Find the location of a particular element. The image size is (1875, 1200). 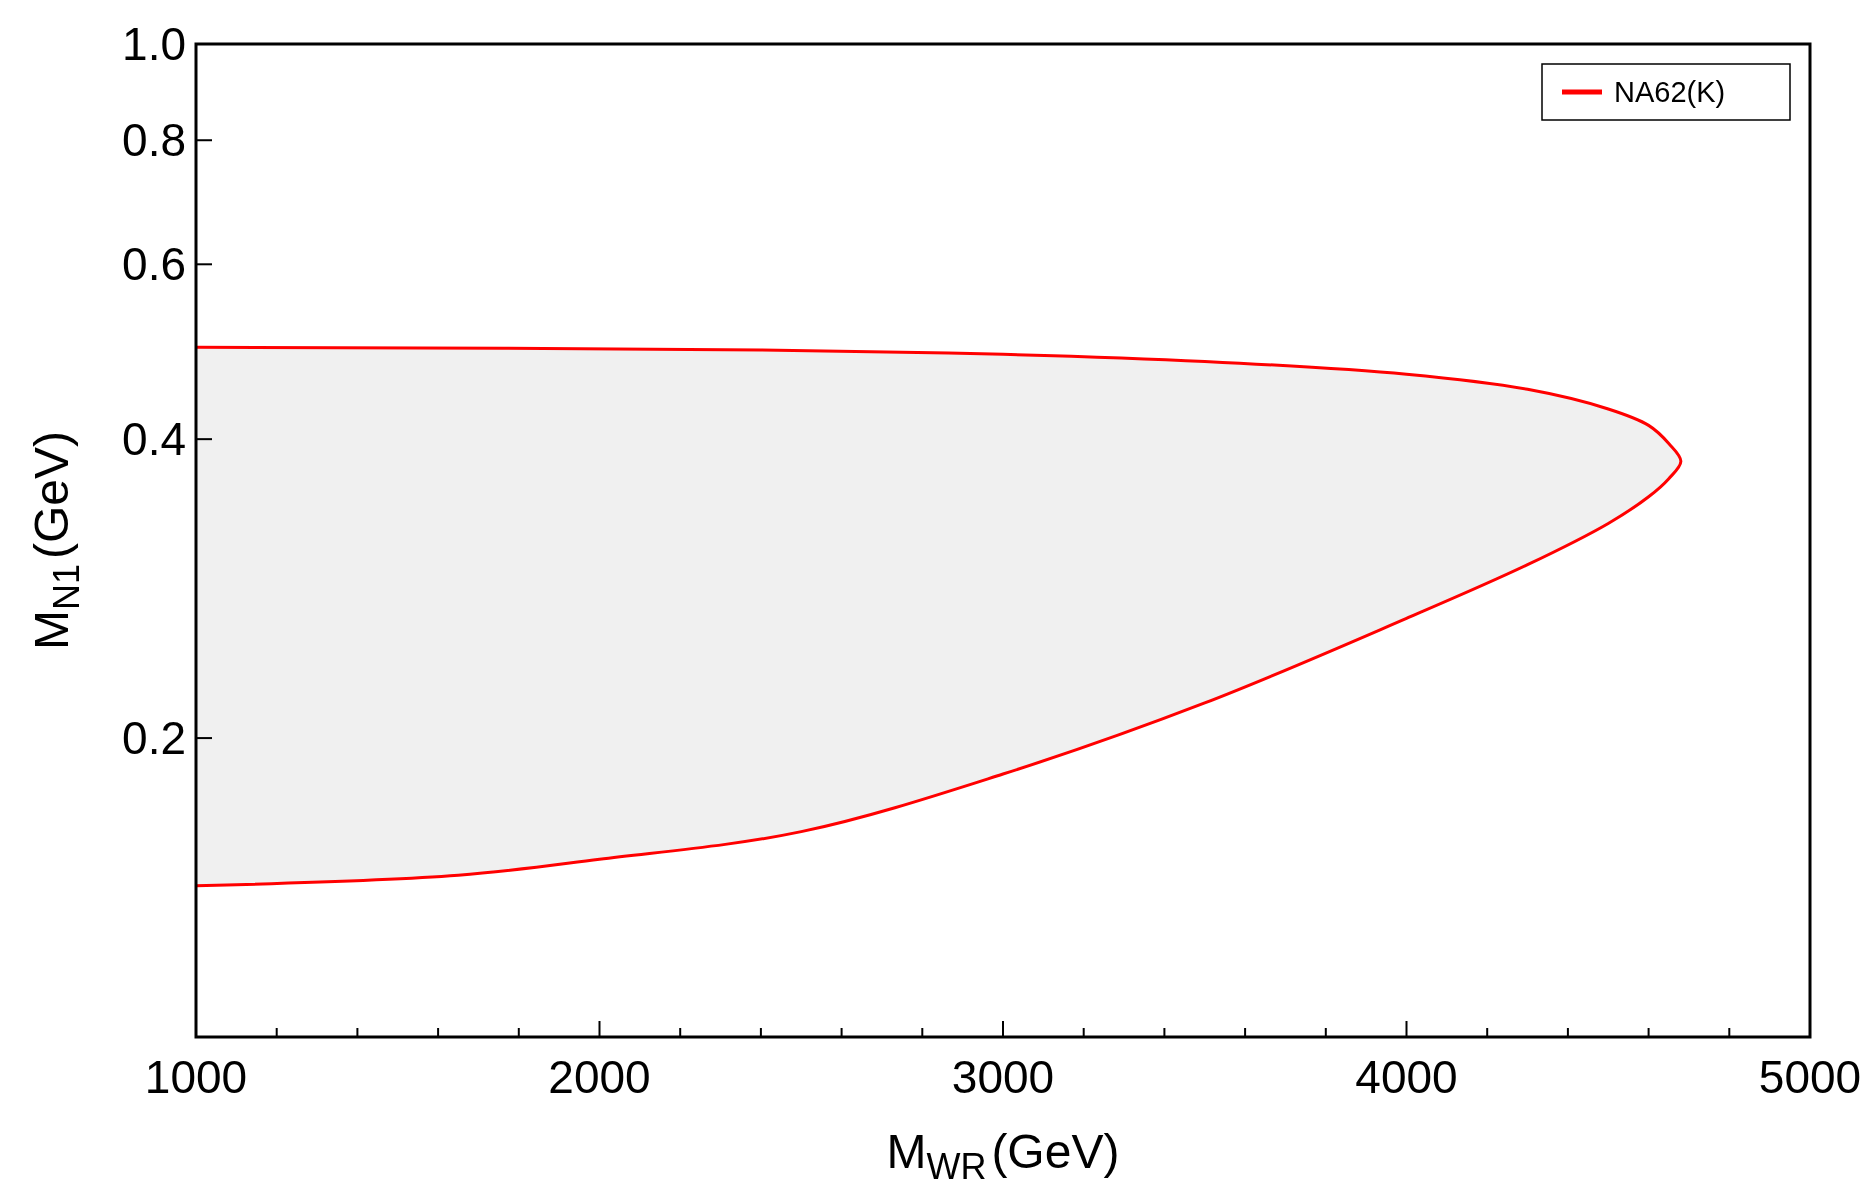

x-tick-label: 4000 is located at coordinates (1406, 1077).